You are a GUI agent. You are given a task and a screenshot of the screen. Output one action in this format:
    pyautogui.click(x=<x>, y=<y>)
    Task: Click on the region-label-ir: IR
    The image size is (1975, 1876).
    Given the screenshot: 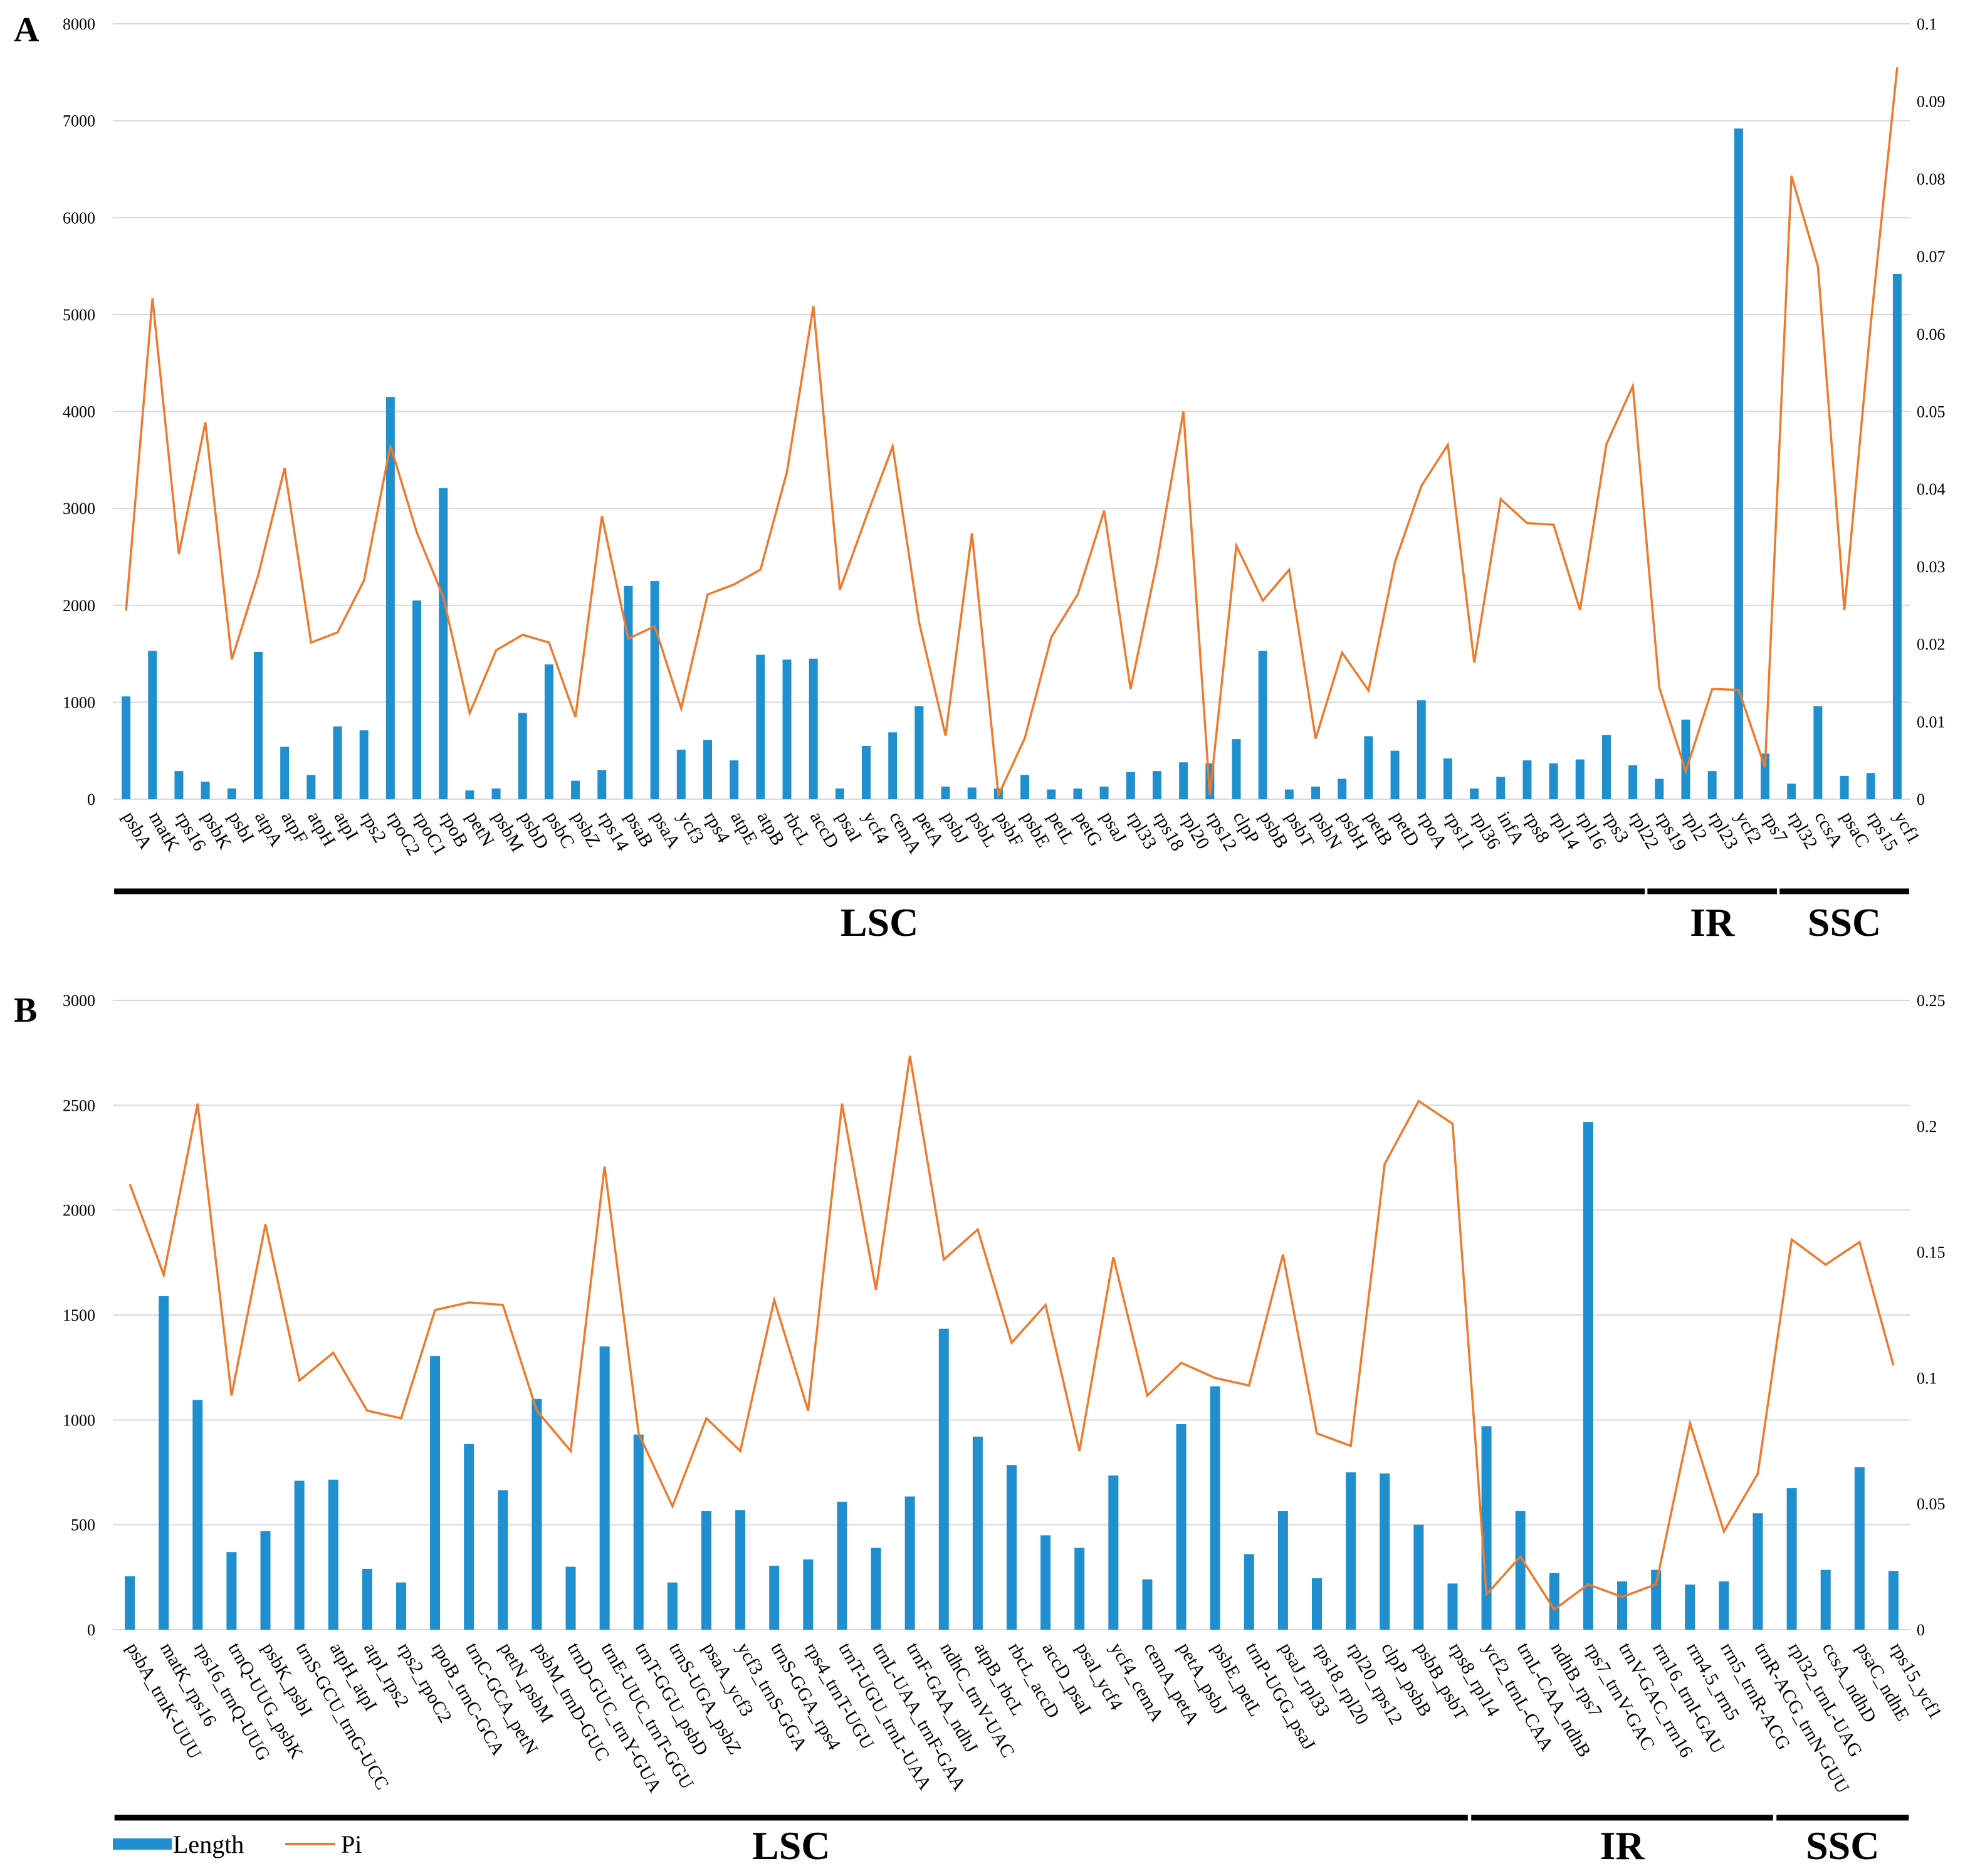 What is the action you would take?
    pyautogui.click(x=1712, y=923)
    